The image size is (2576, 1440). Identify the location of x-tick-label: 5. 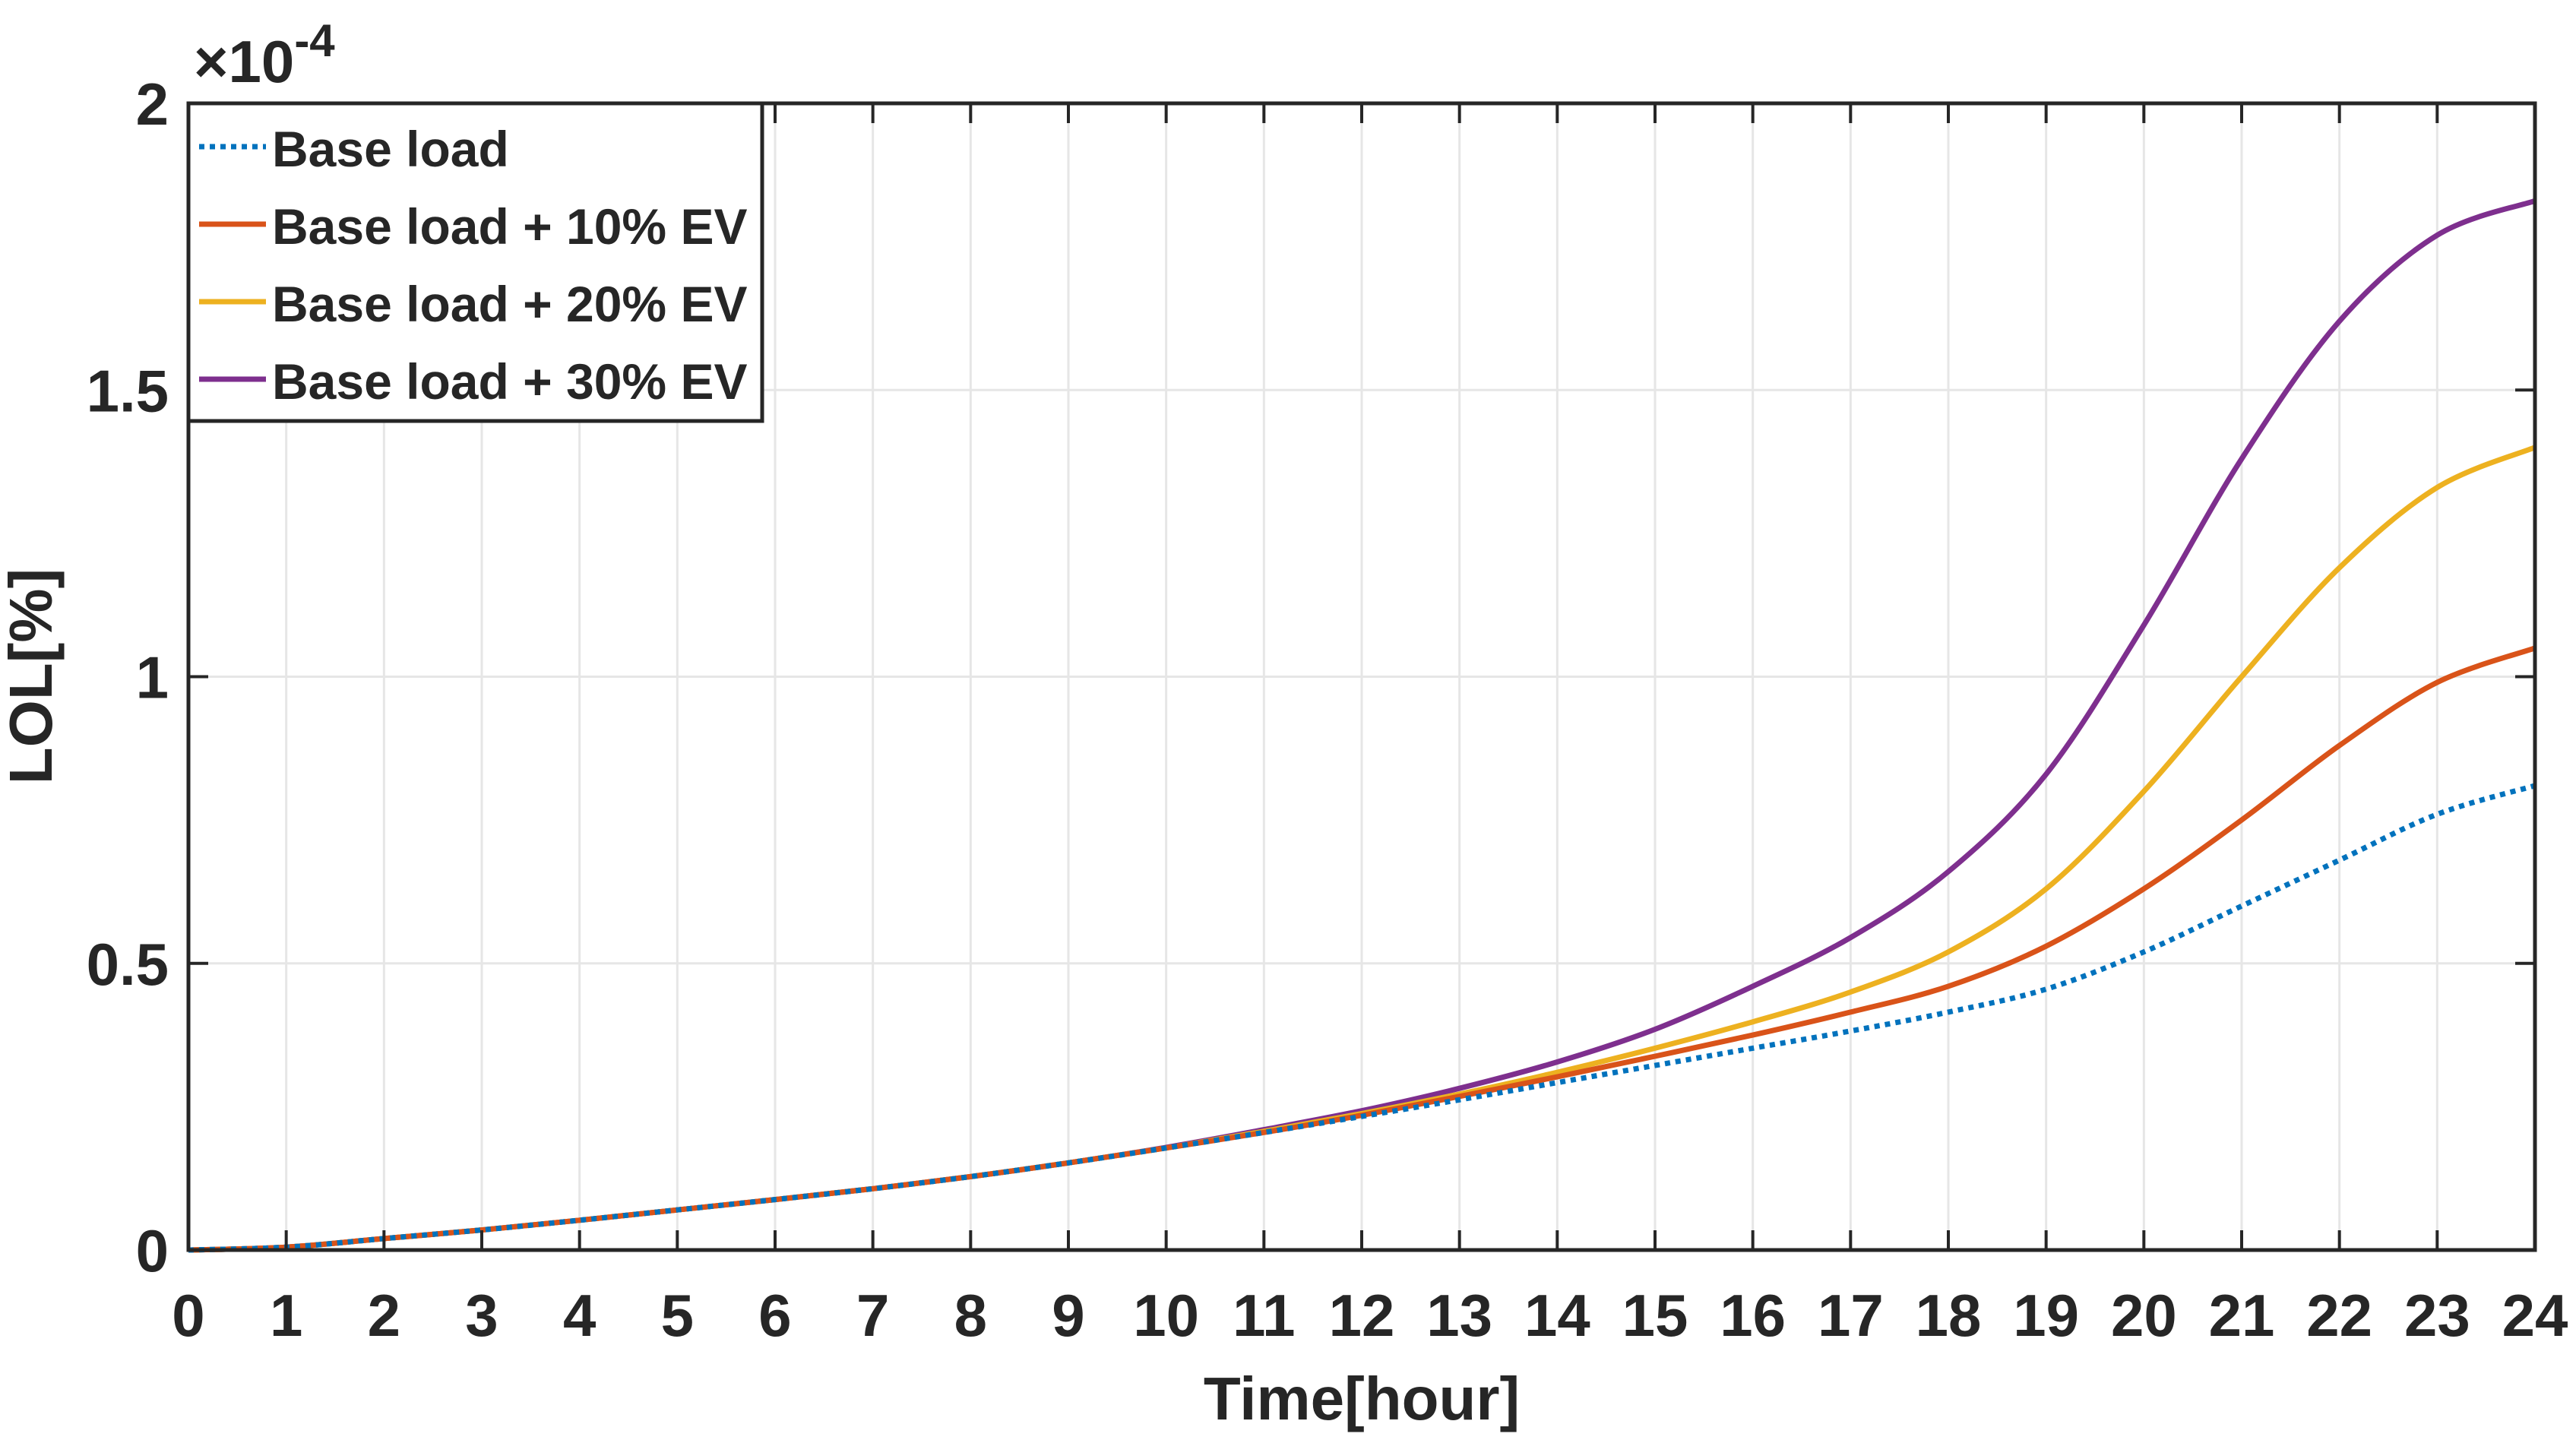
(677, 1315).